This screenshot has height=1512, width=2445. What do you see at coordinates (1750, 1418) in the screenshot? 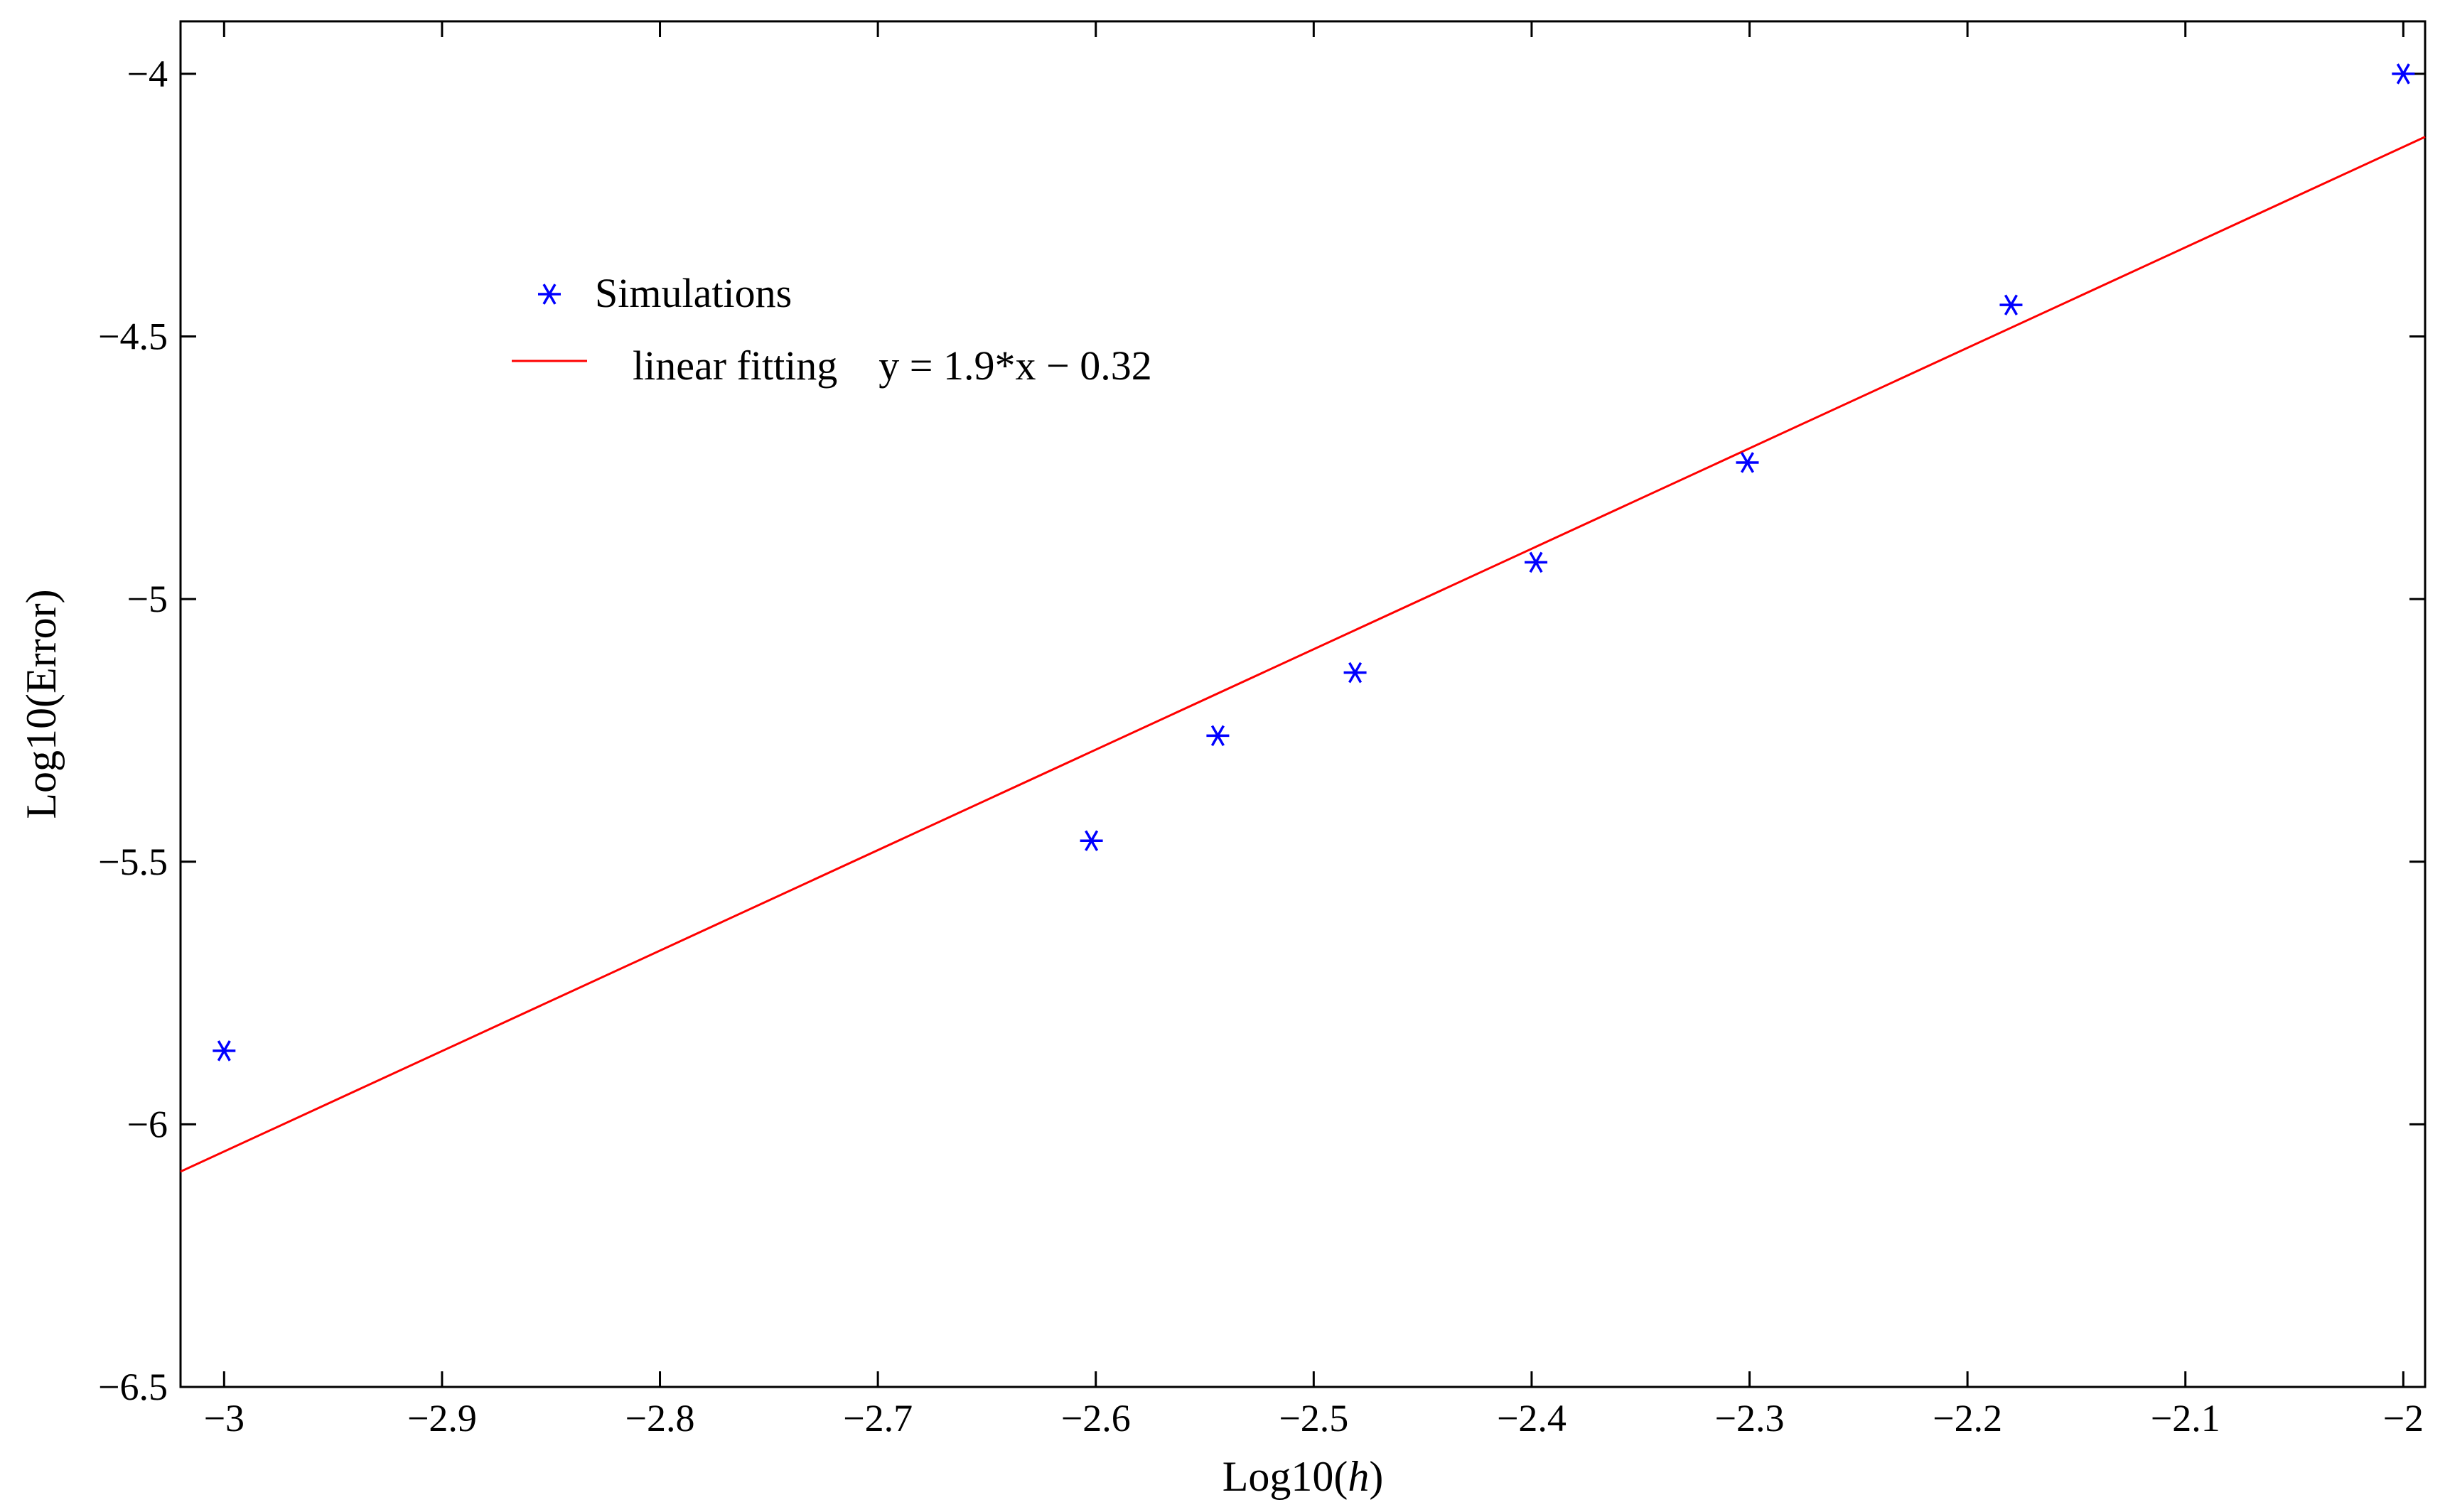
I see `x-tick-label: −2.3` at bounding box center [1750, 1418].